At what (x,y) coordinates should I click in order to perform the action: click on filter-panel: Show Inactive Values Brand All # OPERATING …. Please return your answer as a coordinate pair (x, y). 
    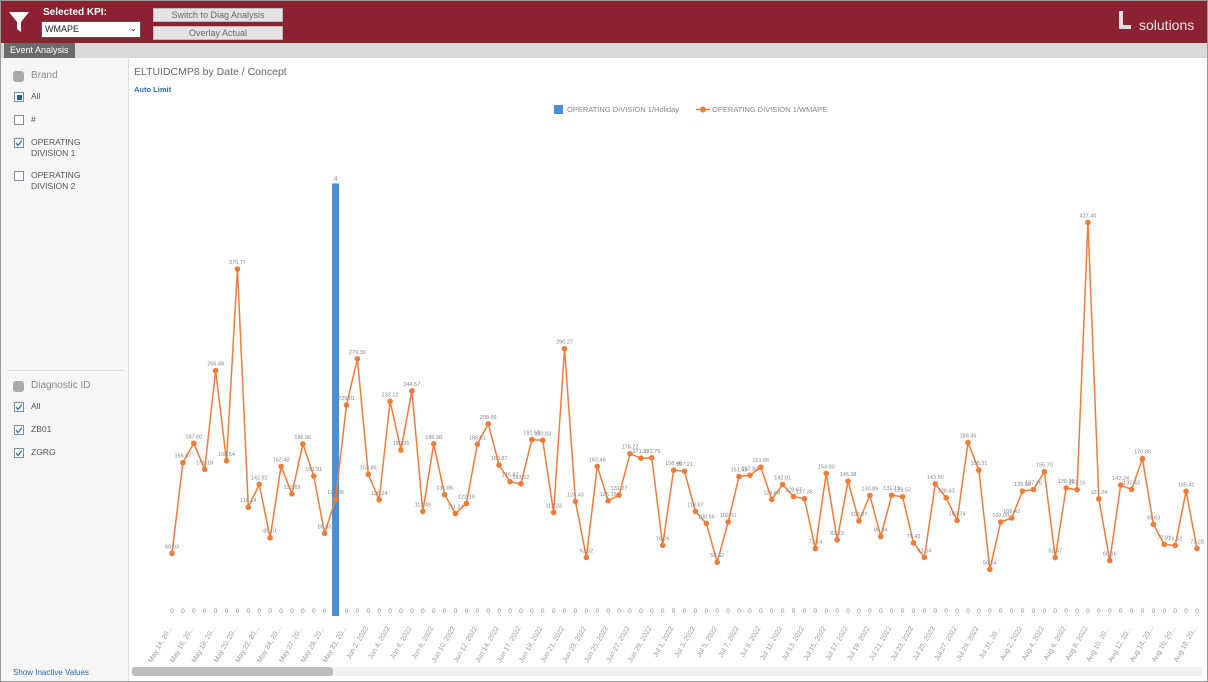
    Looking at the image, I should click on (65, 369).